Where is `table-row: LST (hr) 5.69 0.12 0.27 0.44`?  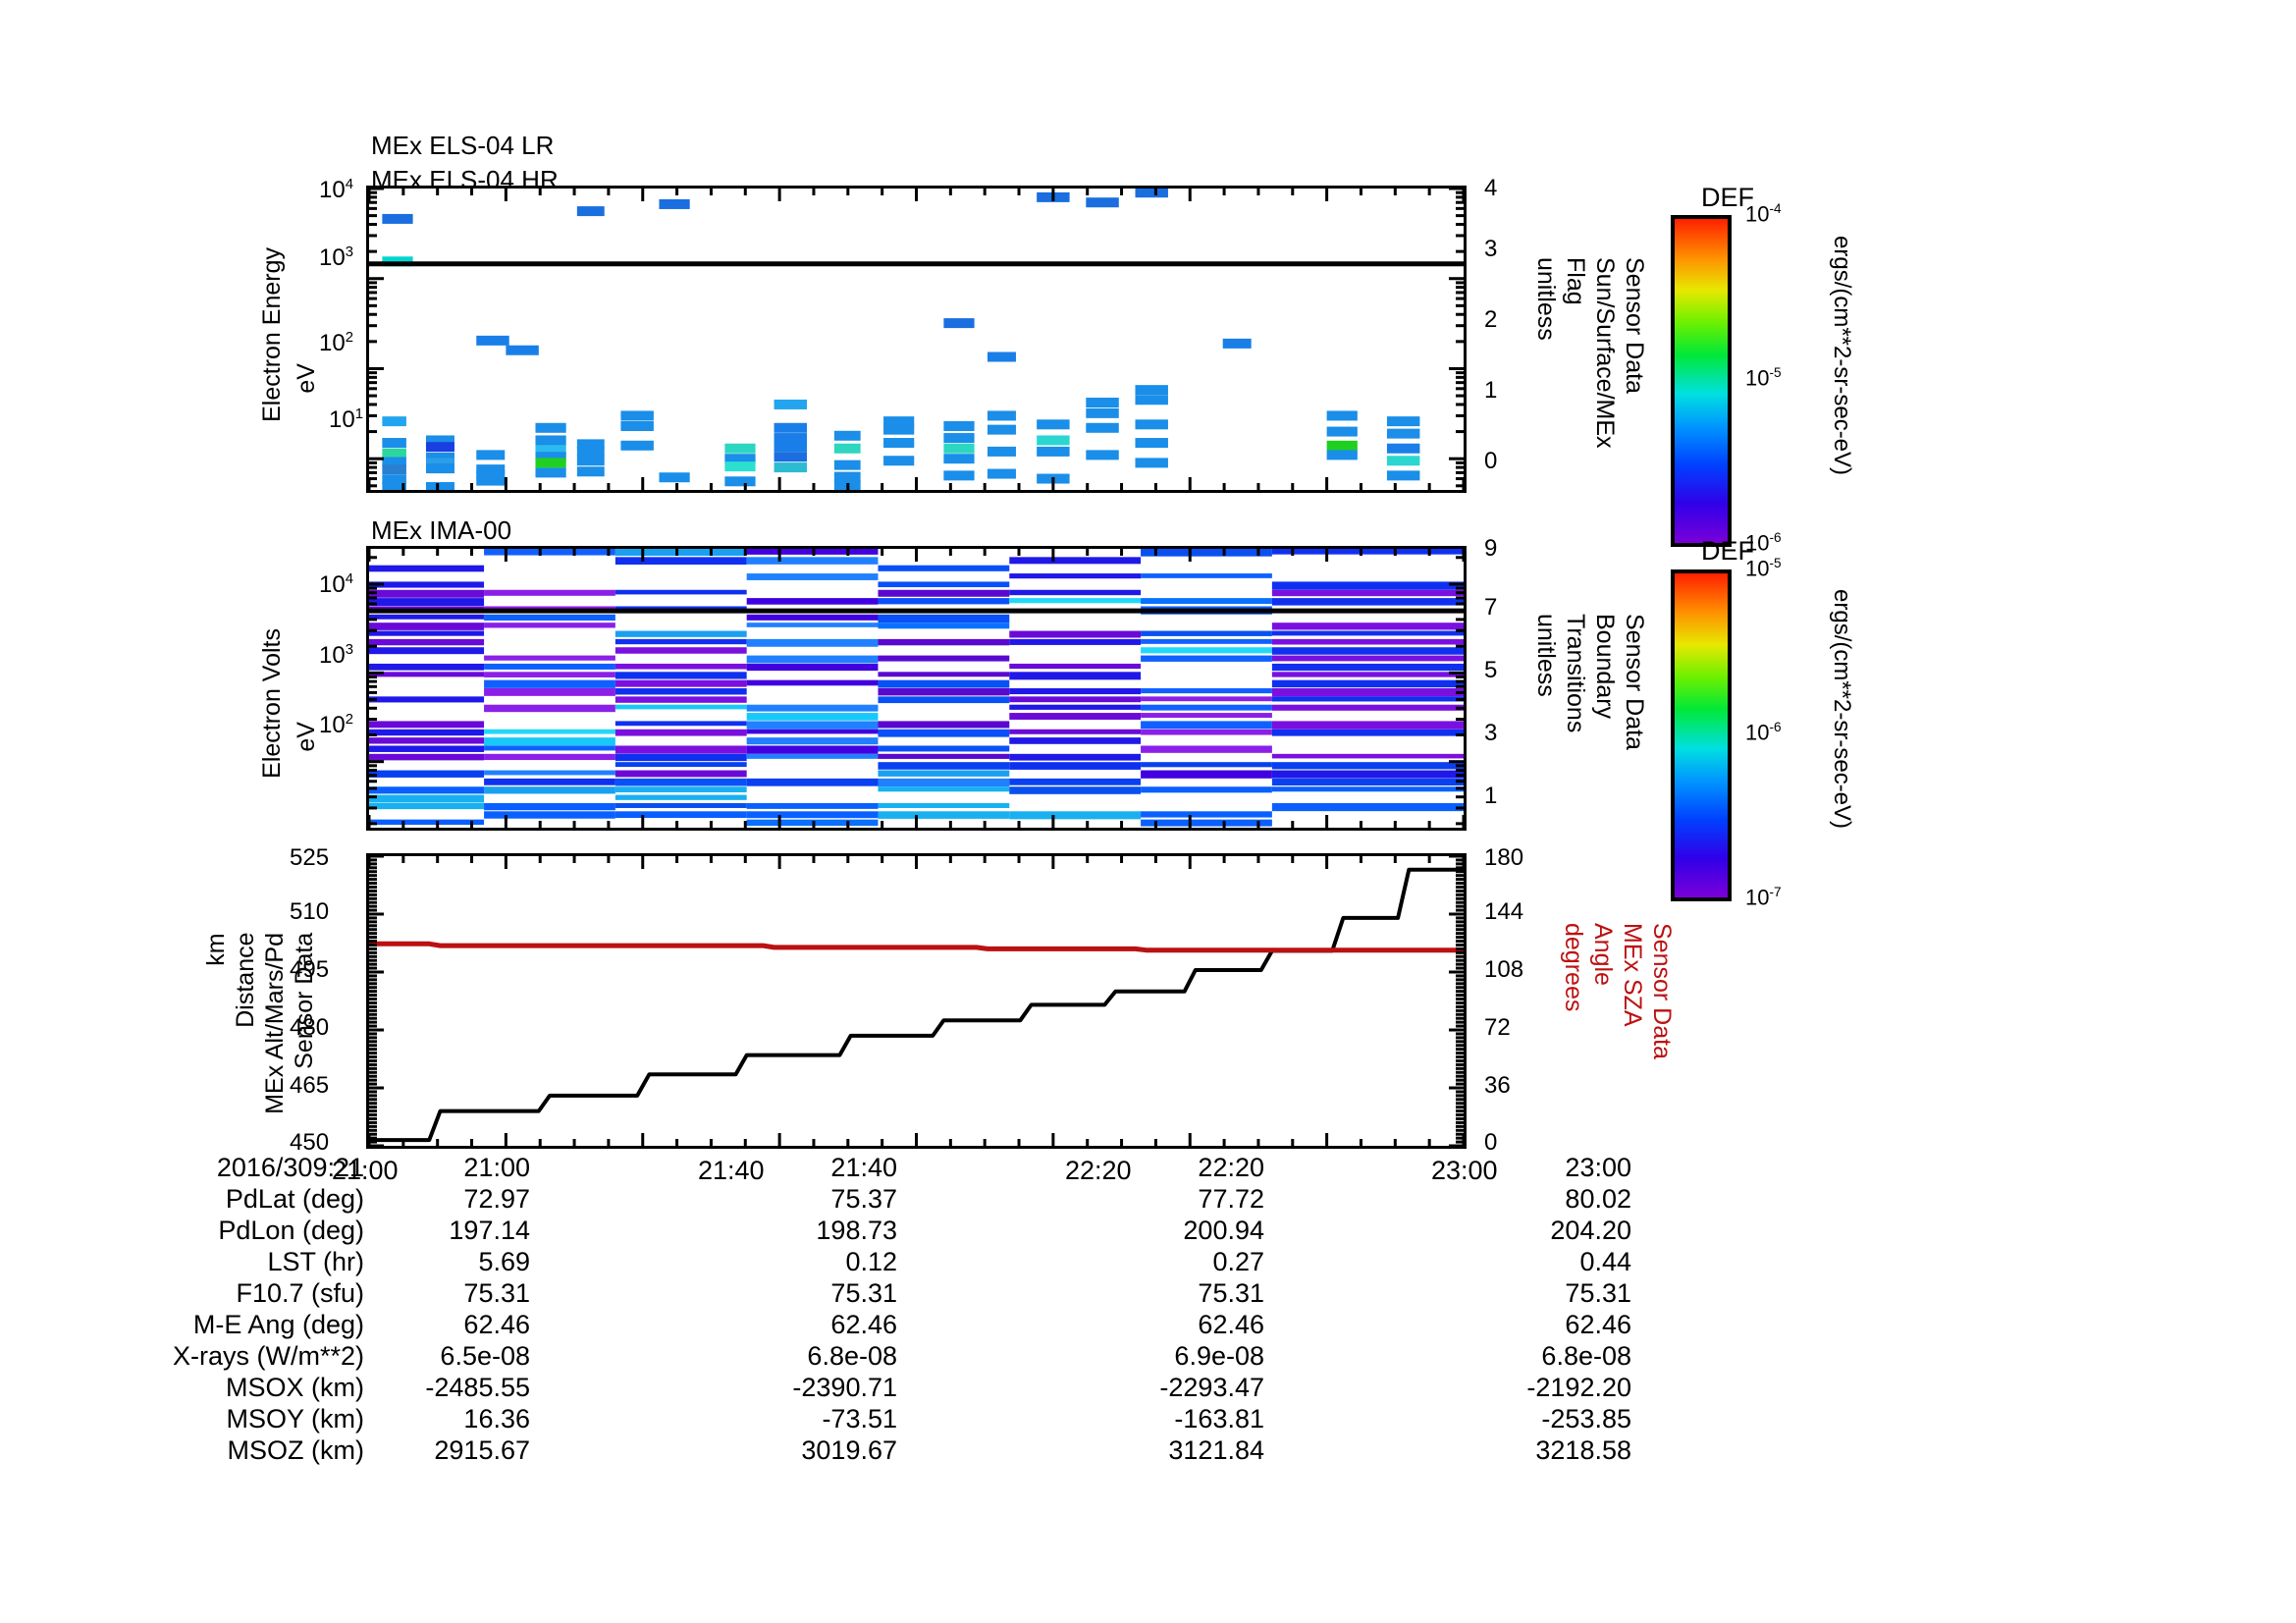
table-row: LST (hr) 5.69 0.12 0.27 0.44 is located at coordinates (902, 1261).